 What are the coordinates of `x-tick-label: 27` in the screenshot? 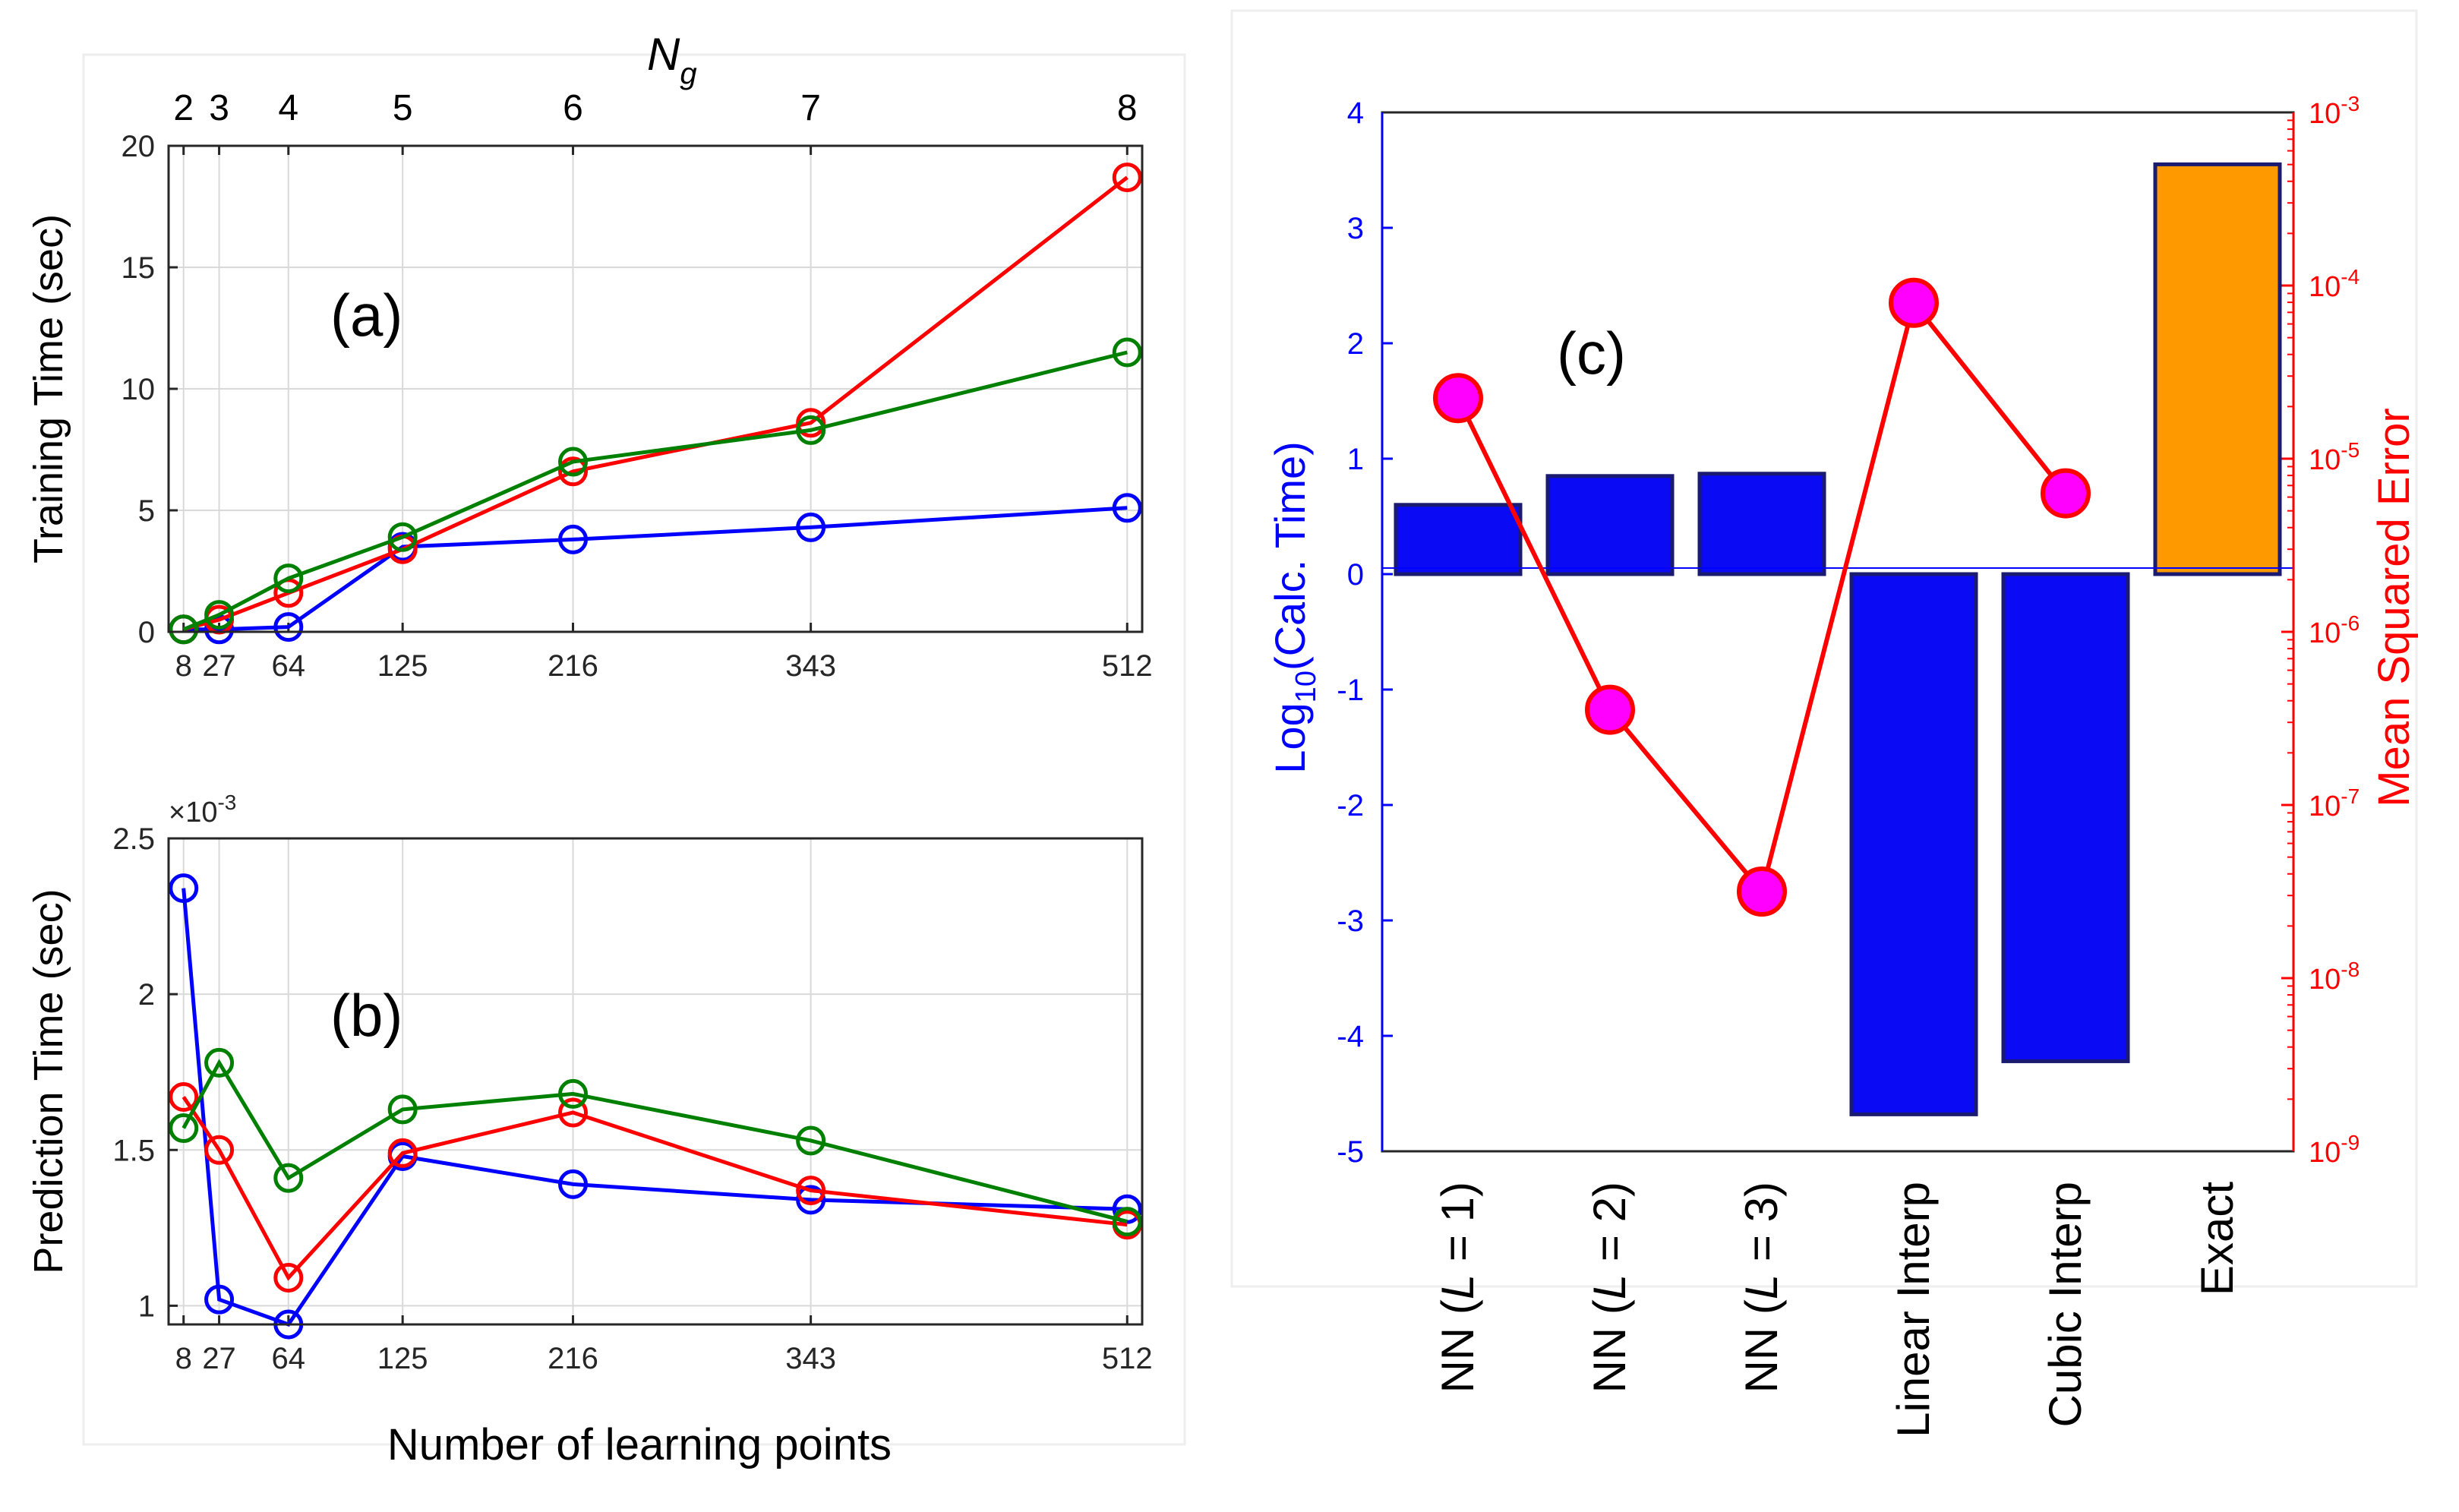 It's located at (219, 666).